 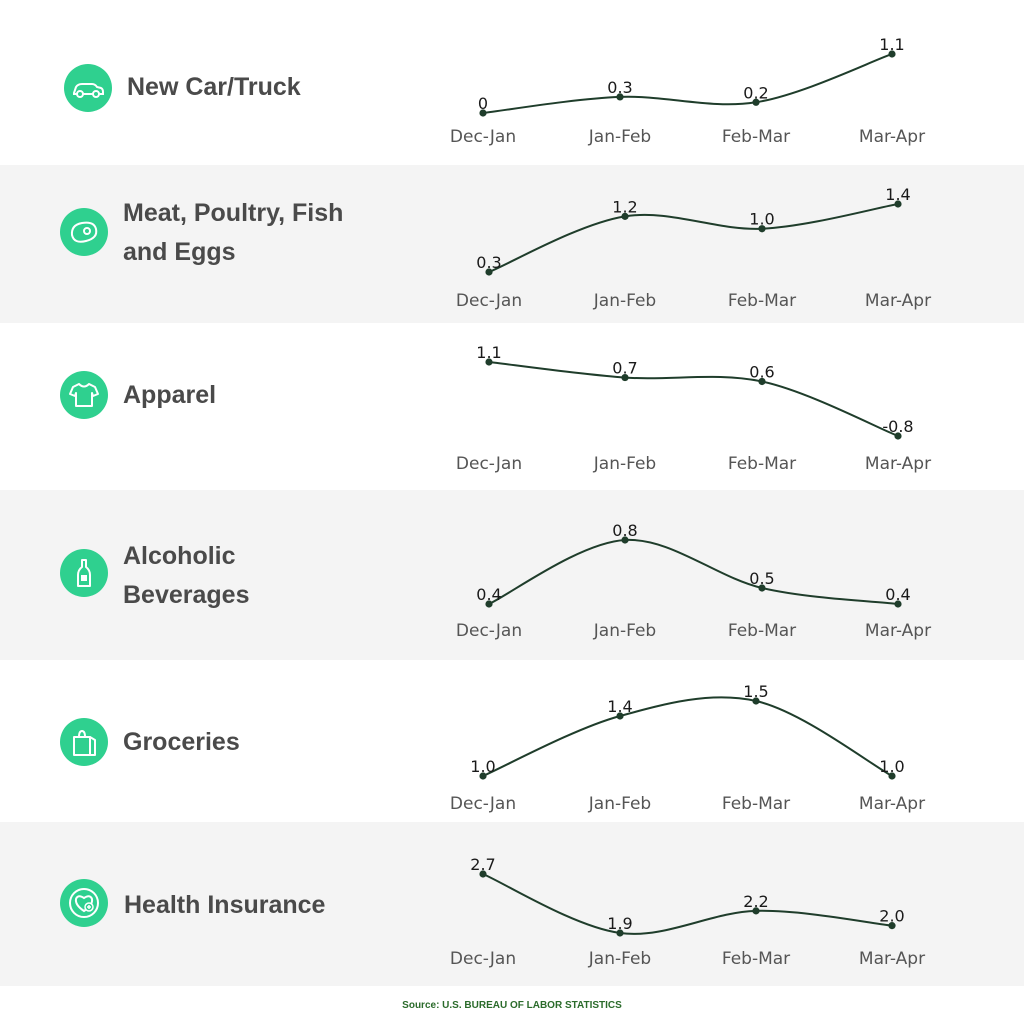 I want to click on line-chart-5: 2.7 Dec-Jan 1.9 Jan-Feb 2.2 Feb-Mar 2.0 Mar-Apr, so click(x=687, y=912).